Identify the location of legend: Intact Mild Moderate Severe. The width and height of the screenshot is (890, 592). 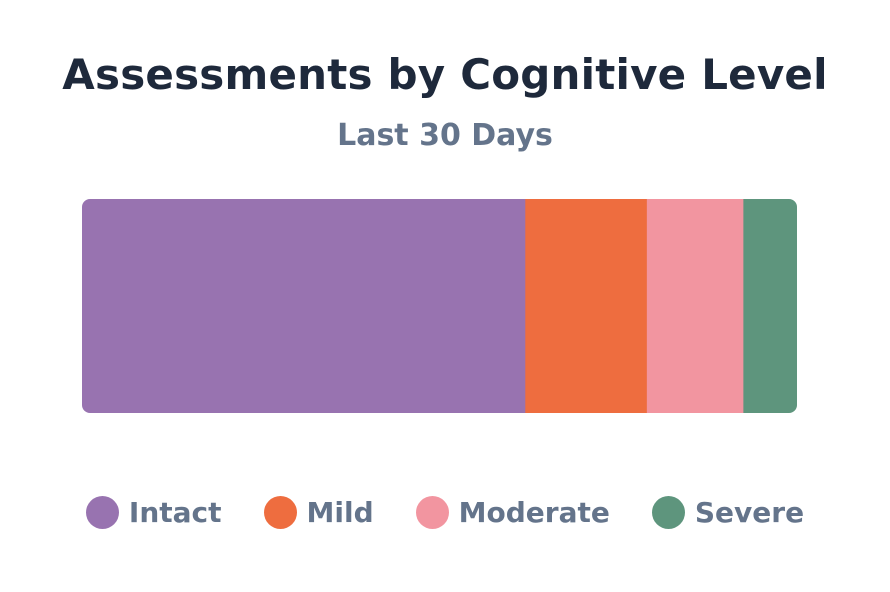
(445, 512).